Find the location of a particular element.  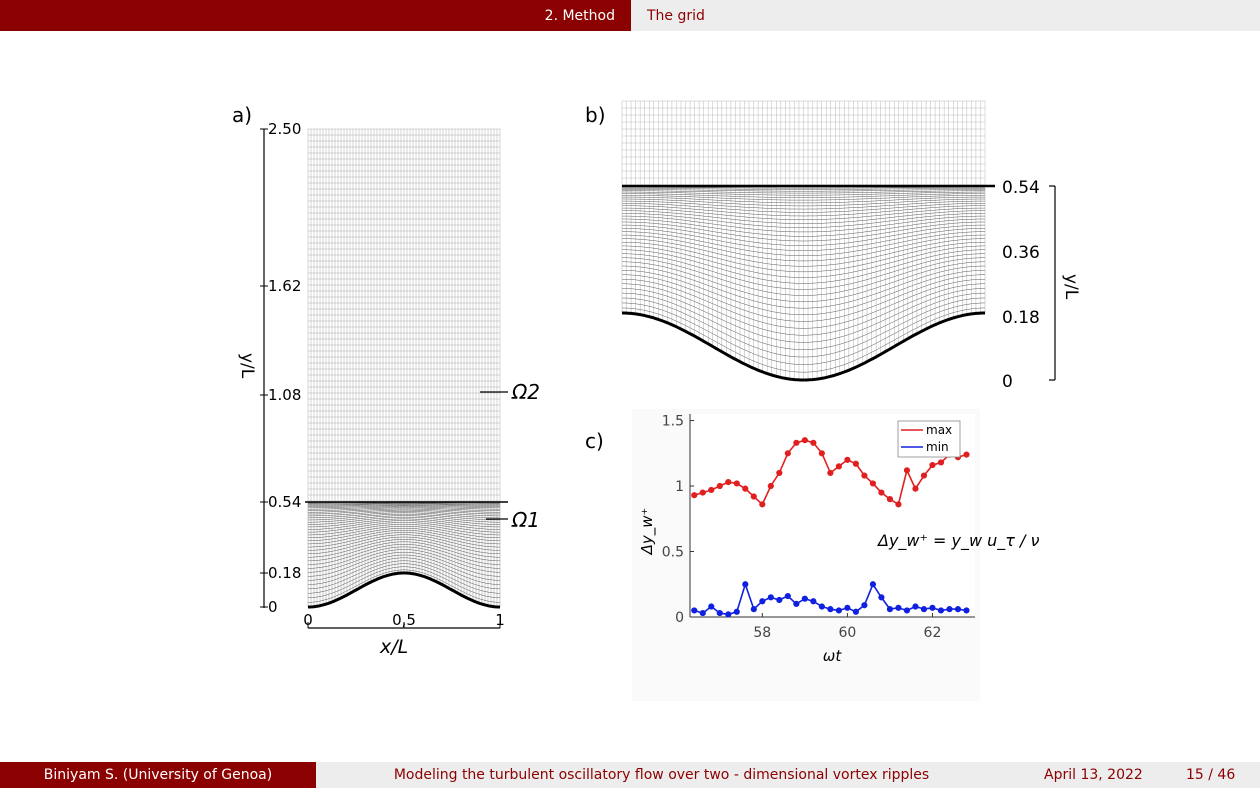

panel-a-x-ticks: 0 0,5 1 is located at coordinates (404, 620).